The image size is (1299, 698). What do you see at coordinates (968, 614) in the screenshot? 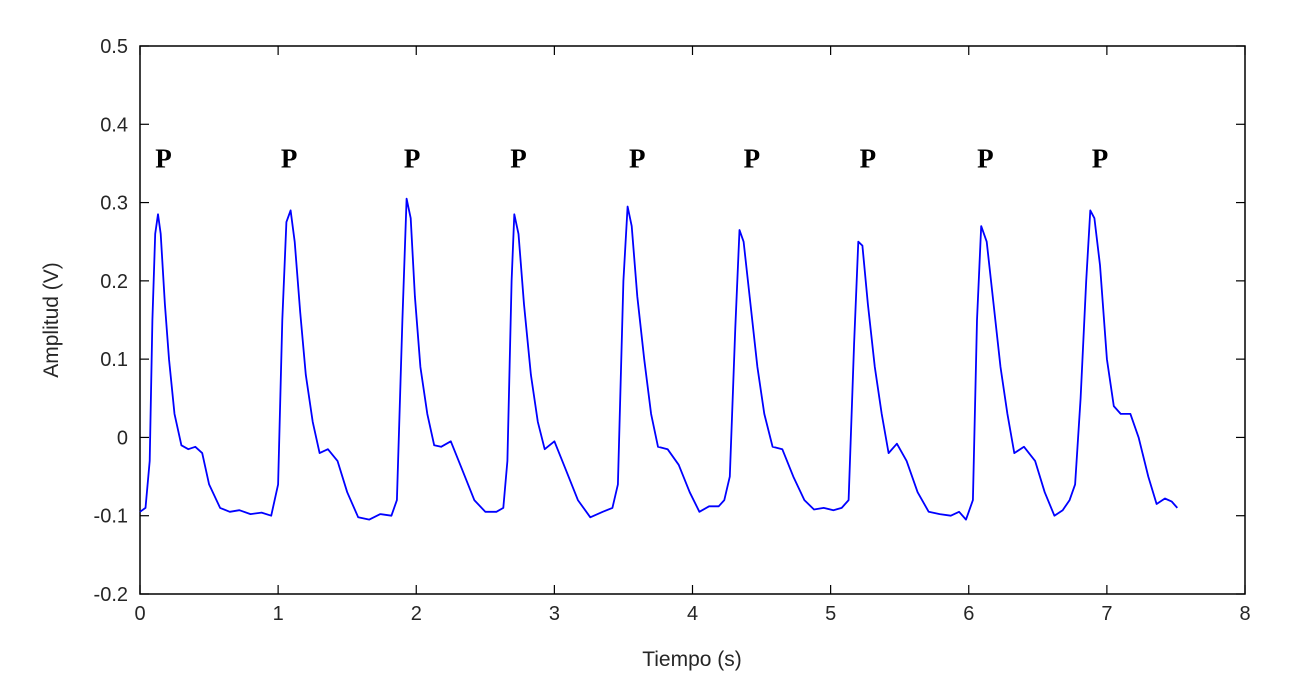
I see `x-tick-label: 6` at bounding box center [968, 614].